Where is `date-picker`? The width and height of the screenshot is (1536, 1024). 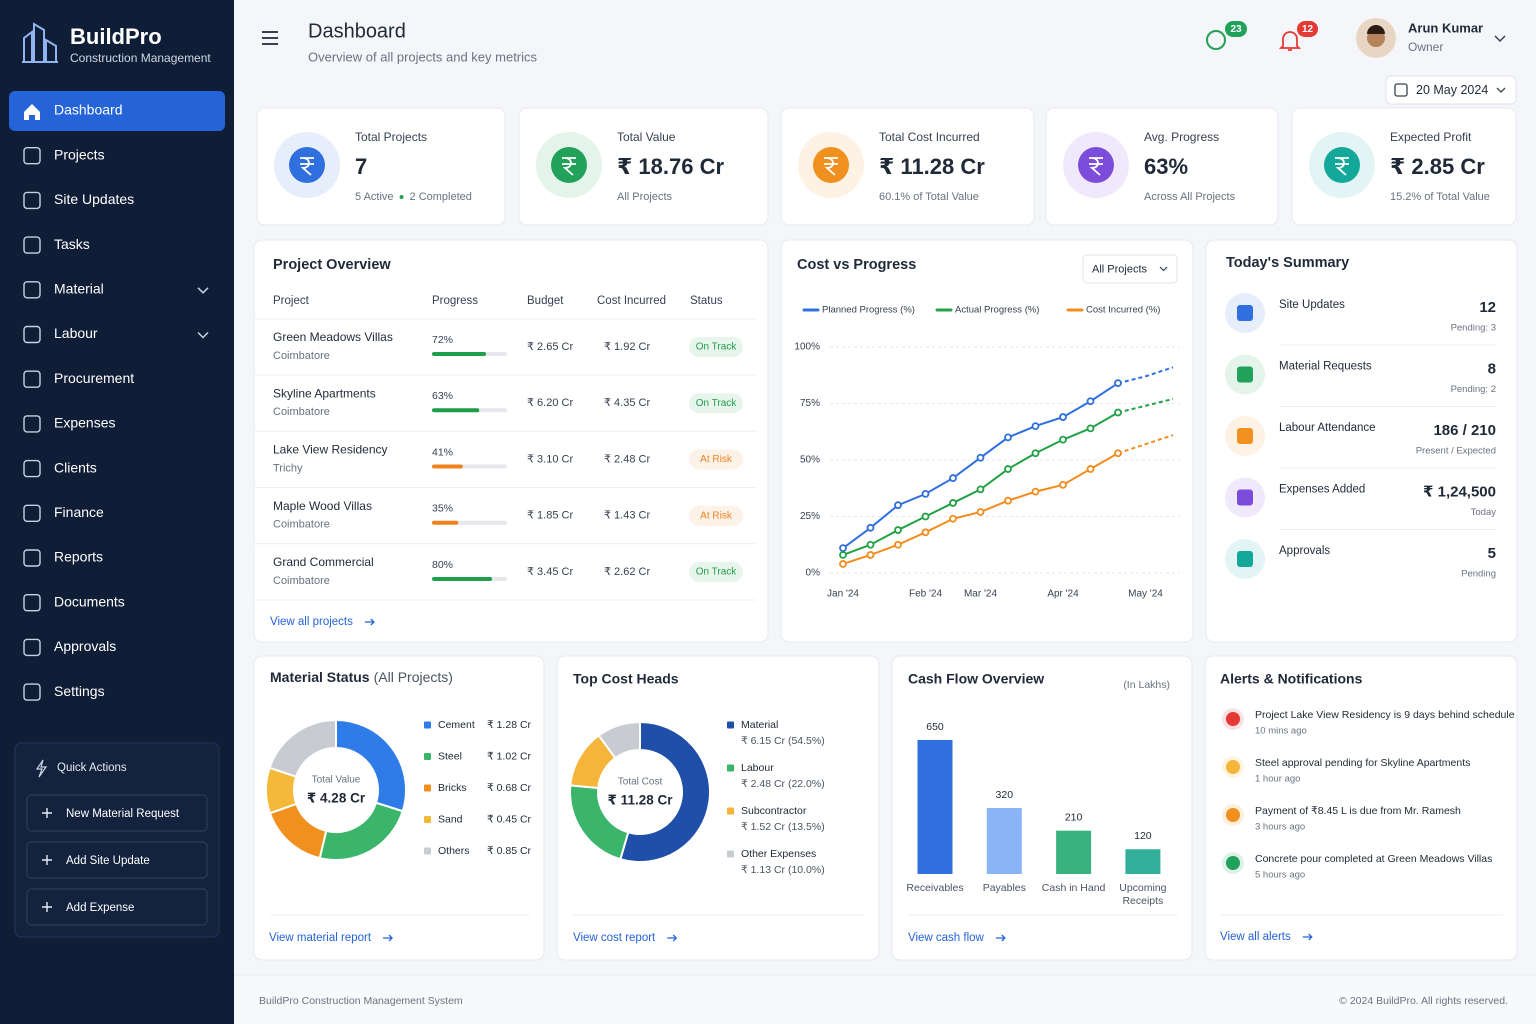 date-picker is located at coordinates (1451, 90).